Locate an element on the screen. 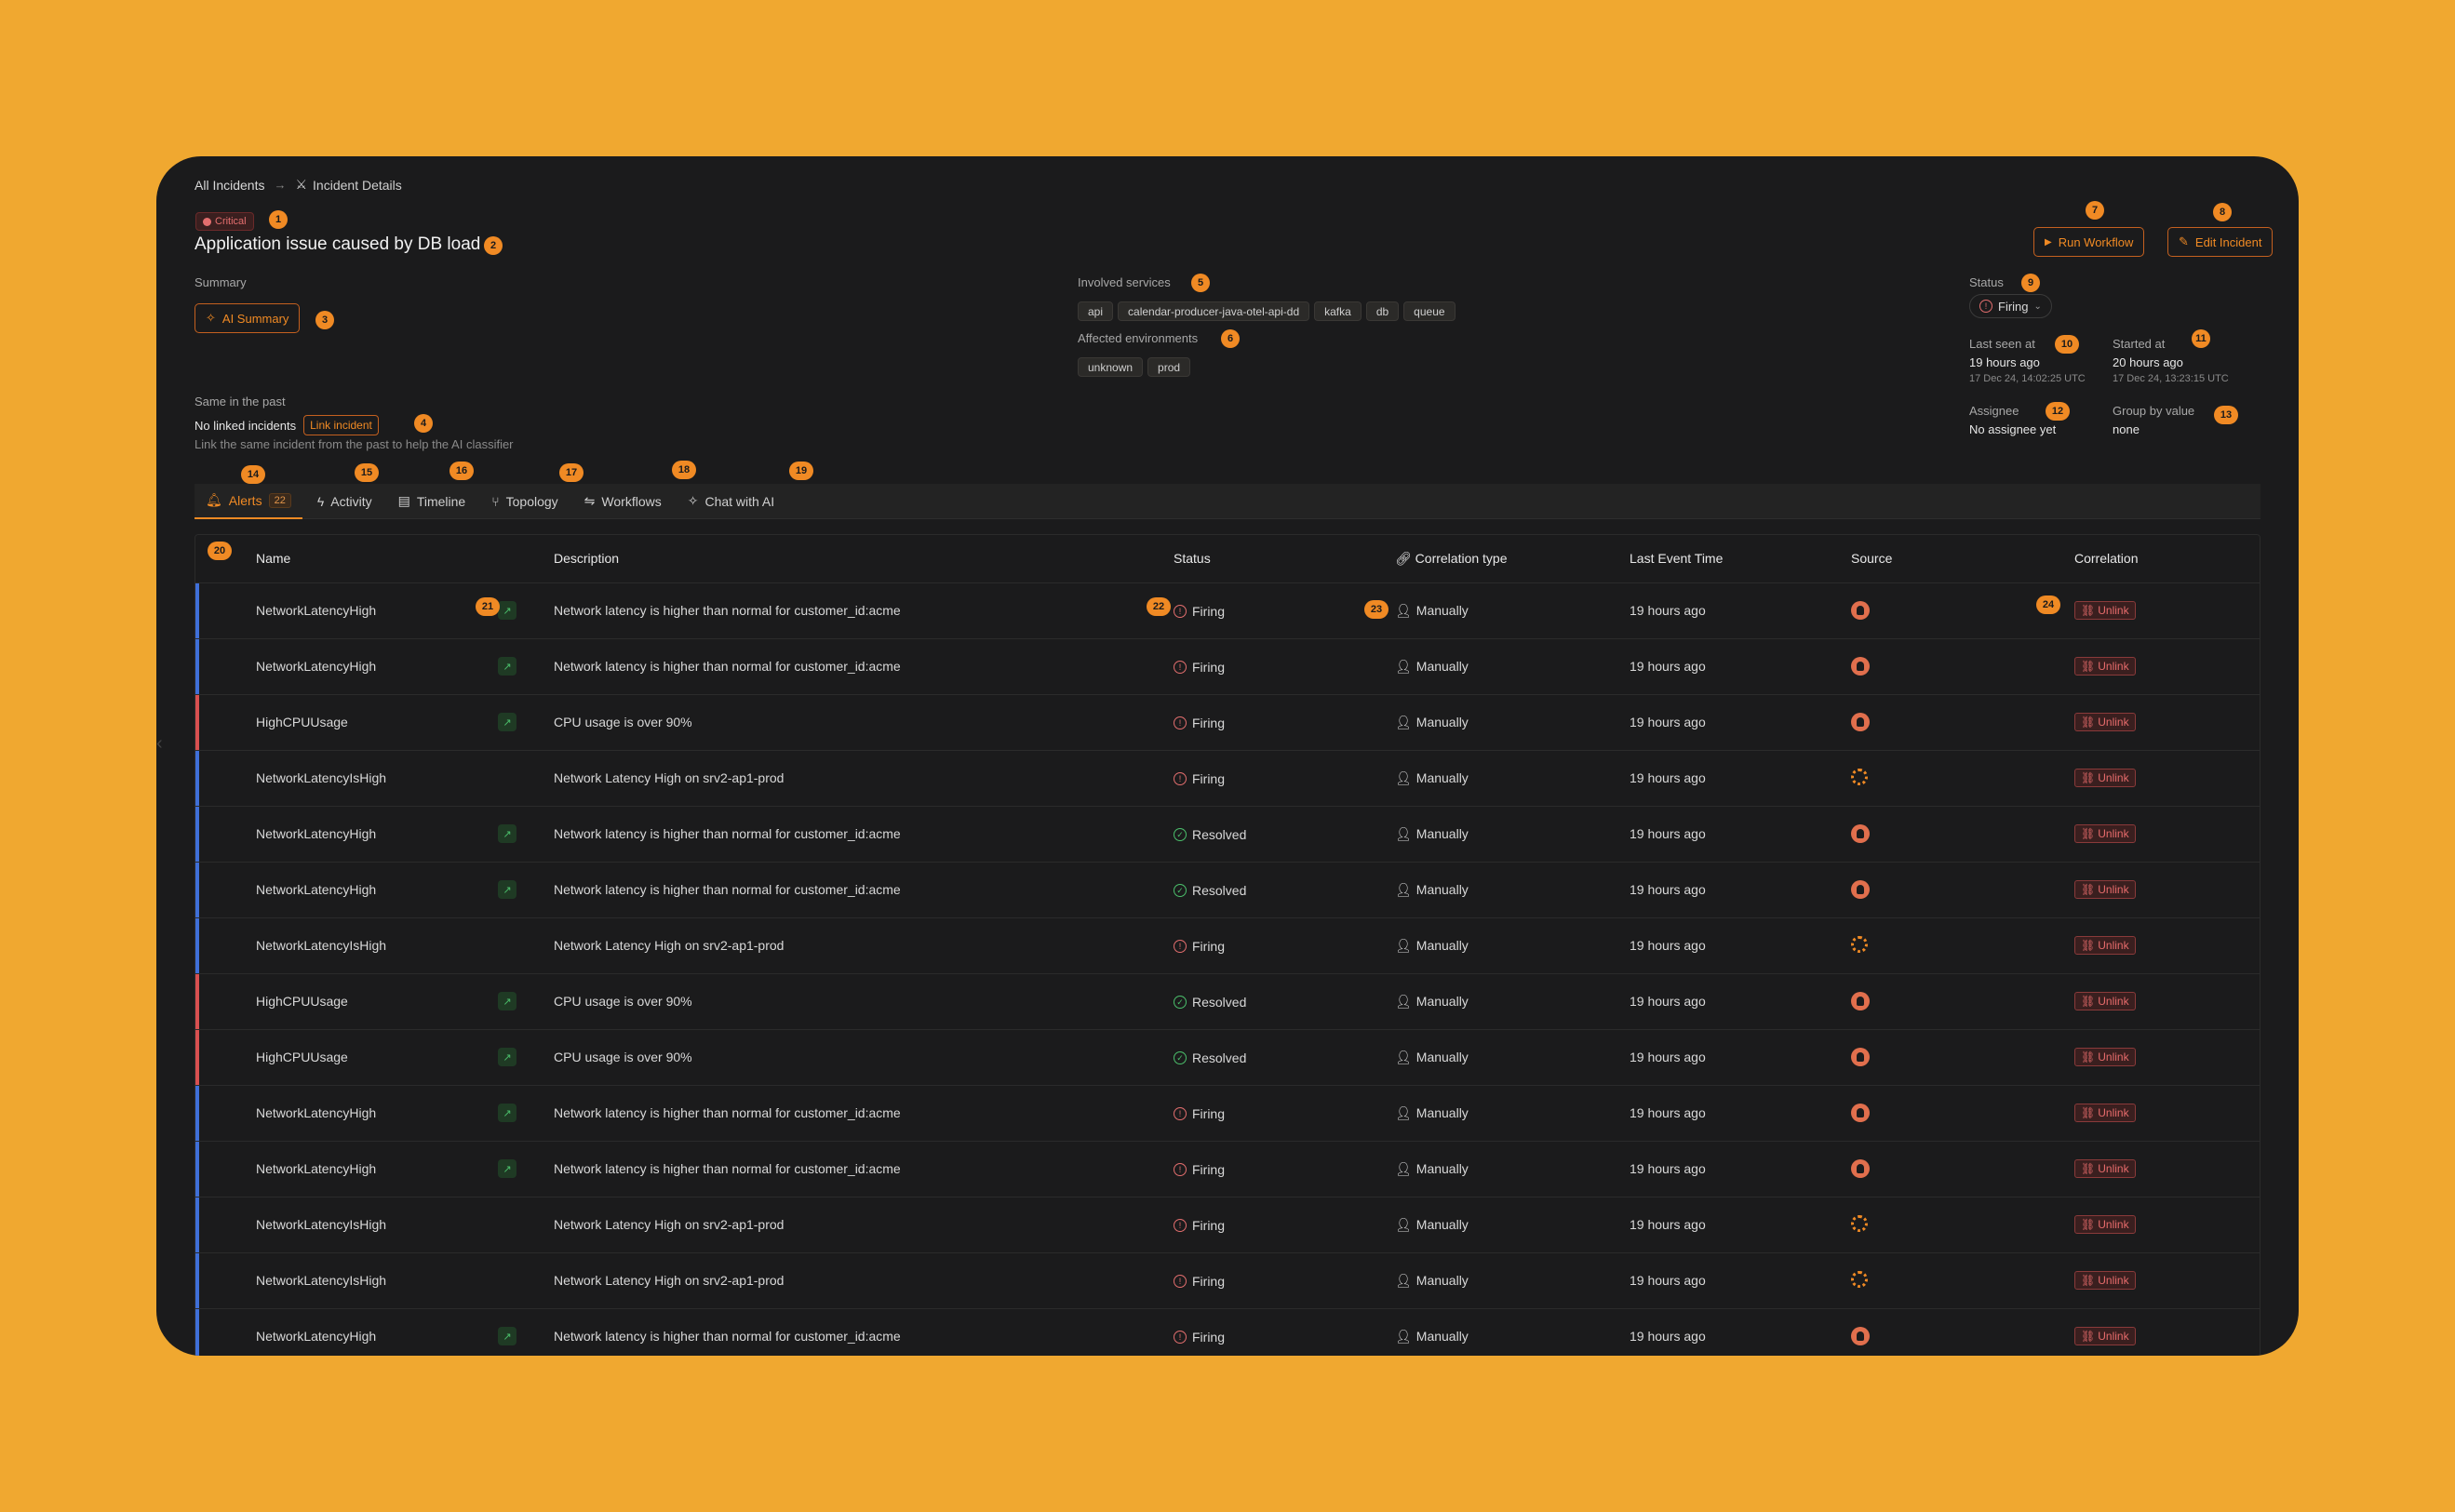  unlink-label: Unlink is located at coordinates (2113, 1168).